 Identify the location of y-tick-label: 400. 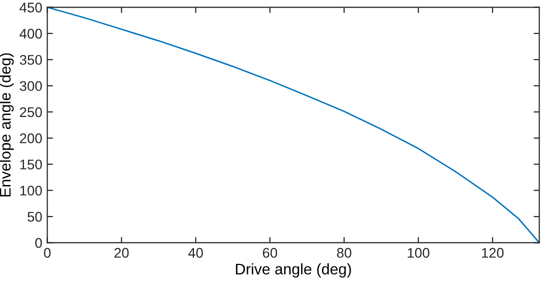
(31, 33).